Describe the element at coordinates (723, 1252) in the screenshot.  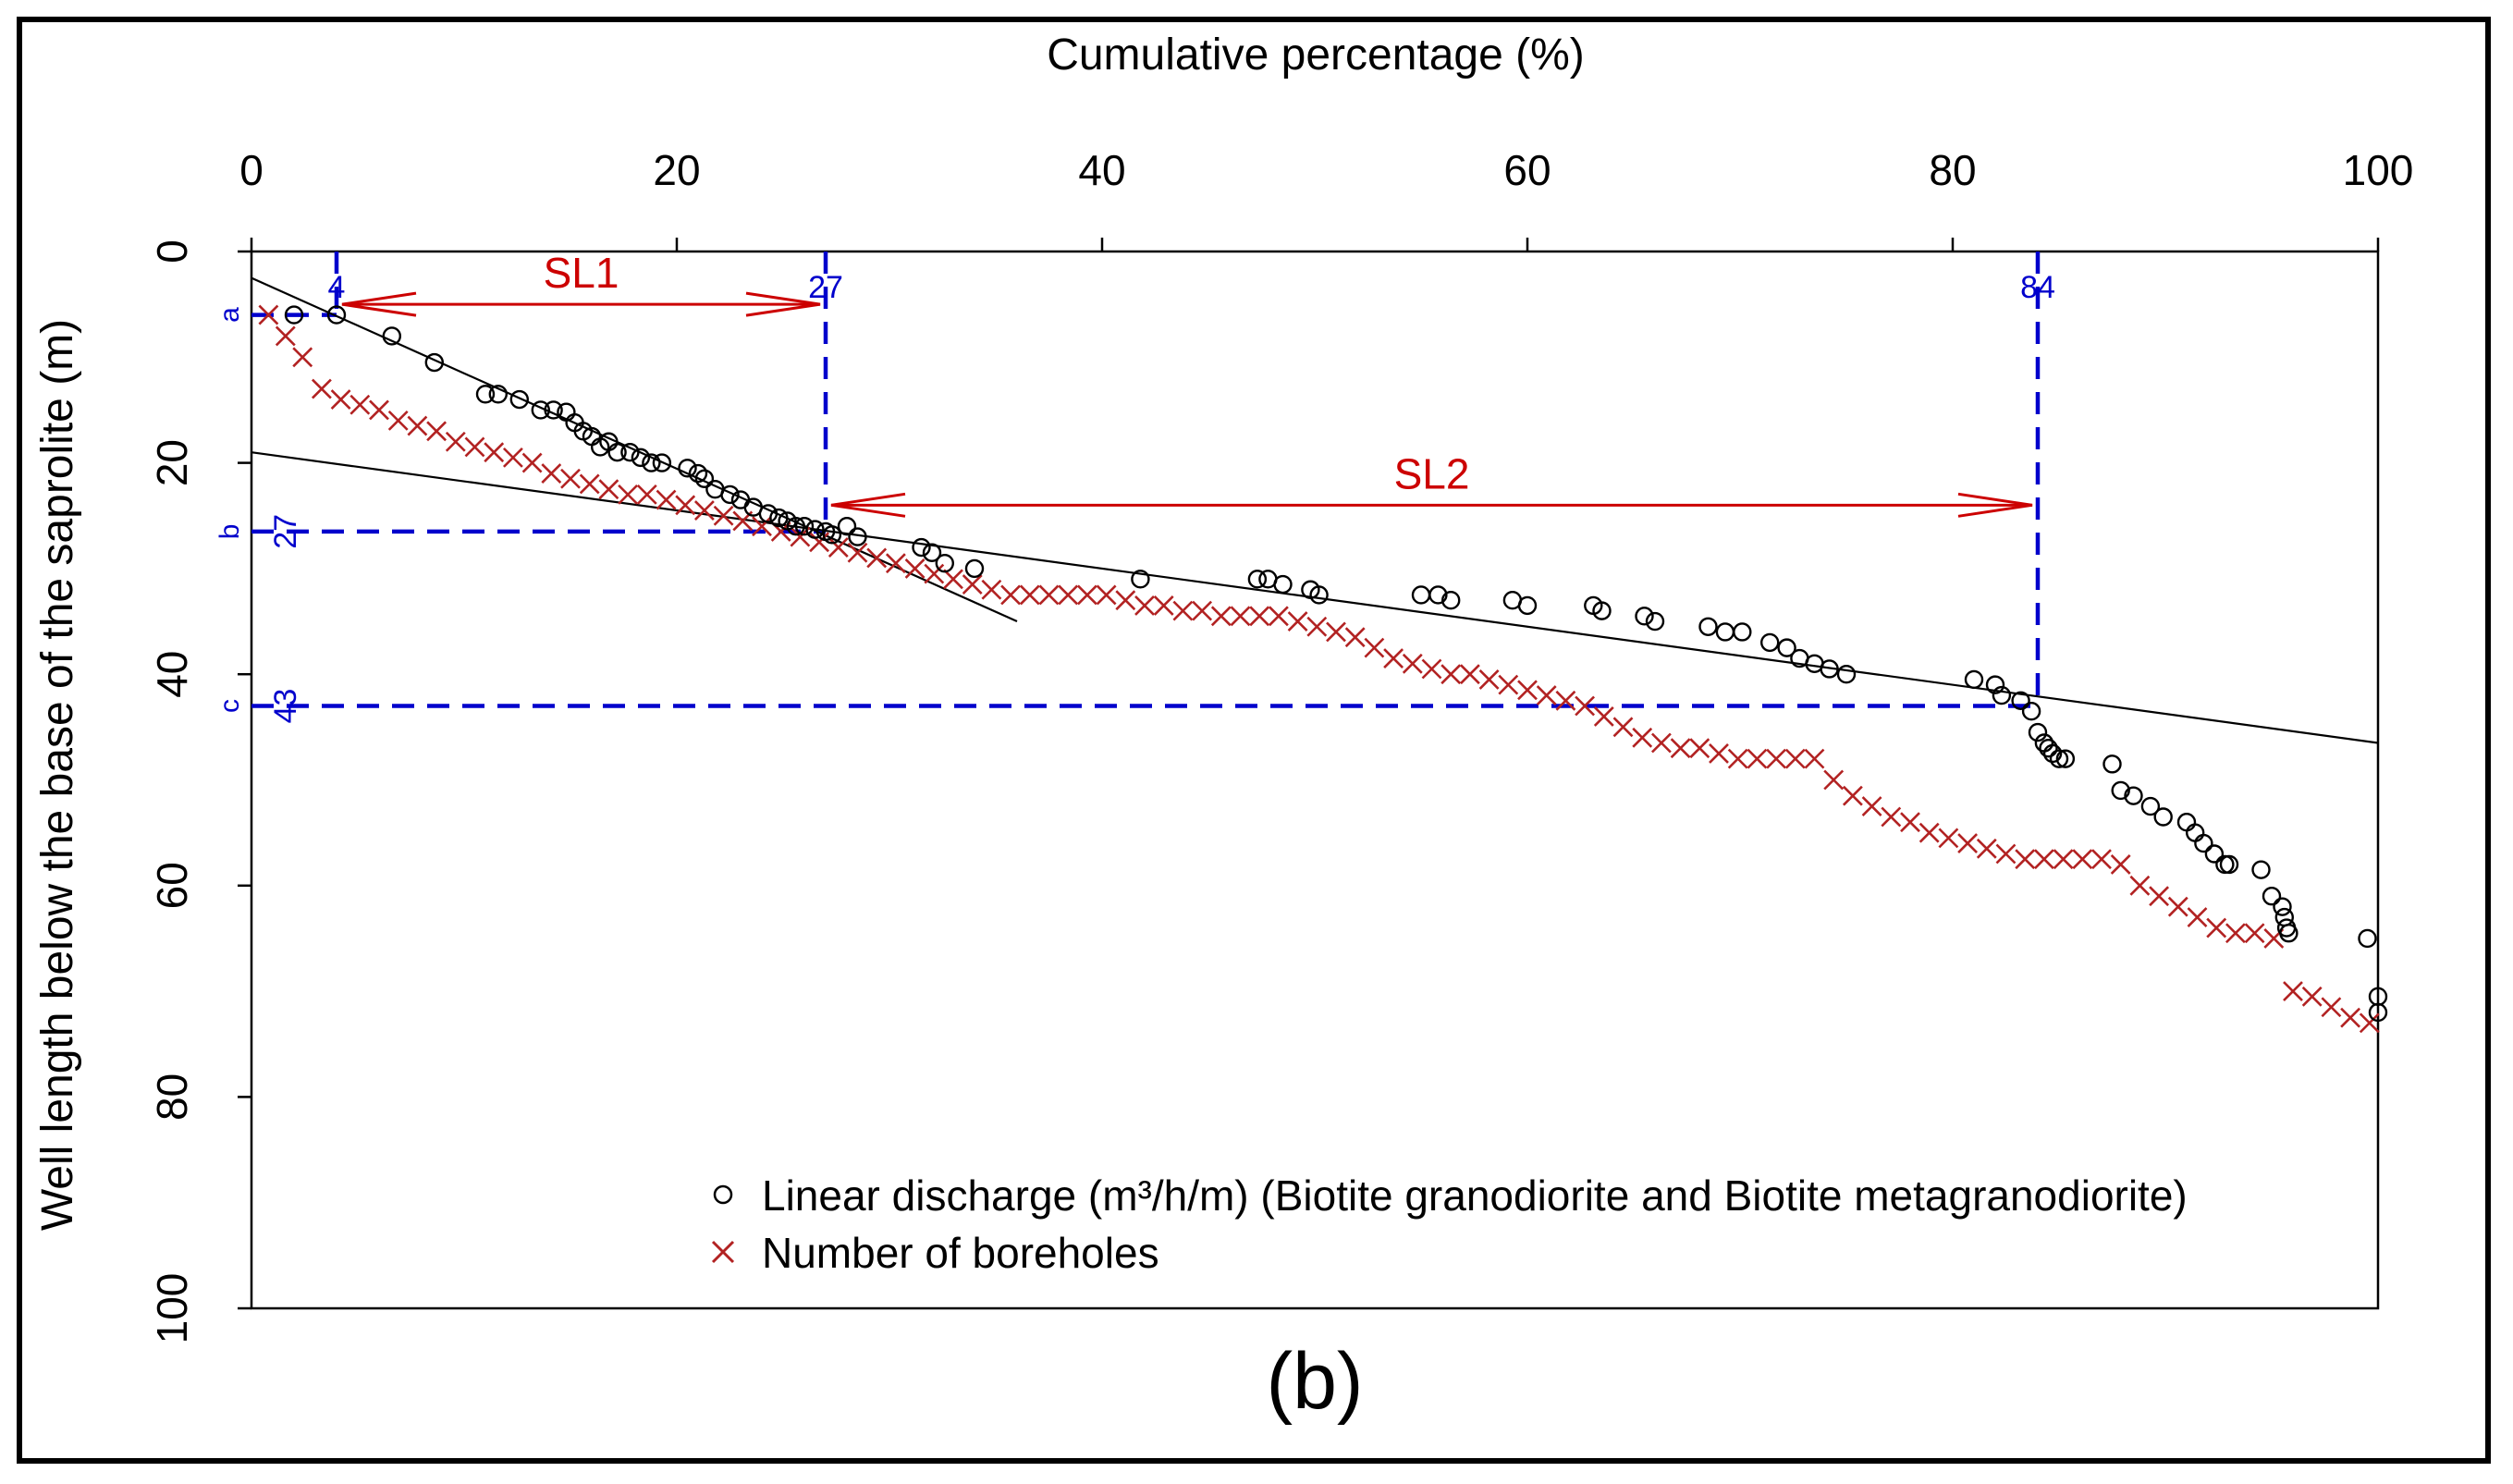
I see `legend-cross-marker` at that location.